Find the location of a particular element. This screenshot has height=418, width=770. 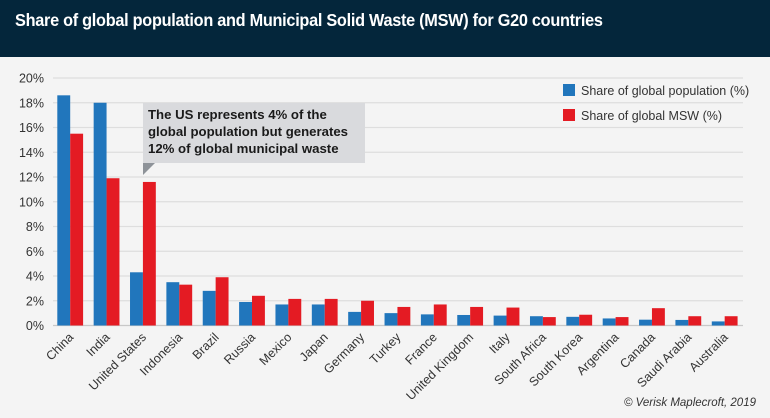

y-tick-label: 16% is located at coordinates (31, 128).